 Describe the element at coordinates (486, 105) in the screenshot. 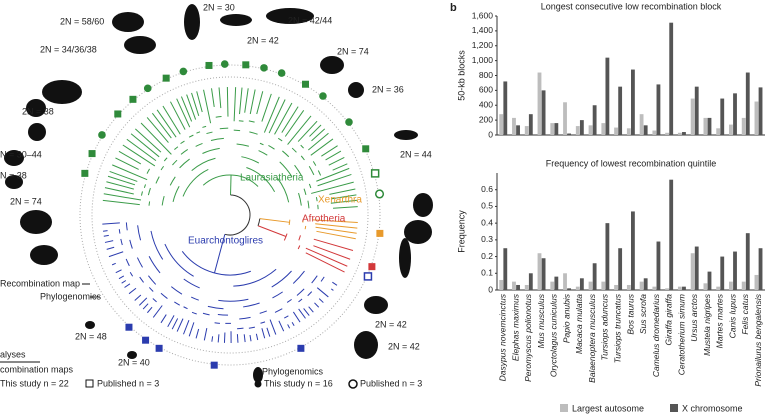

I see `y-tick-label: 400` at that location.